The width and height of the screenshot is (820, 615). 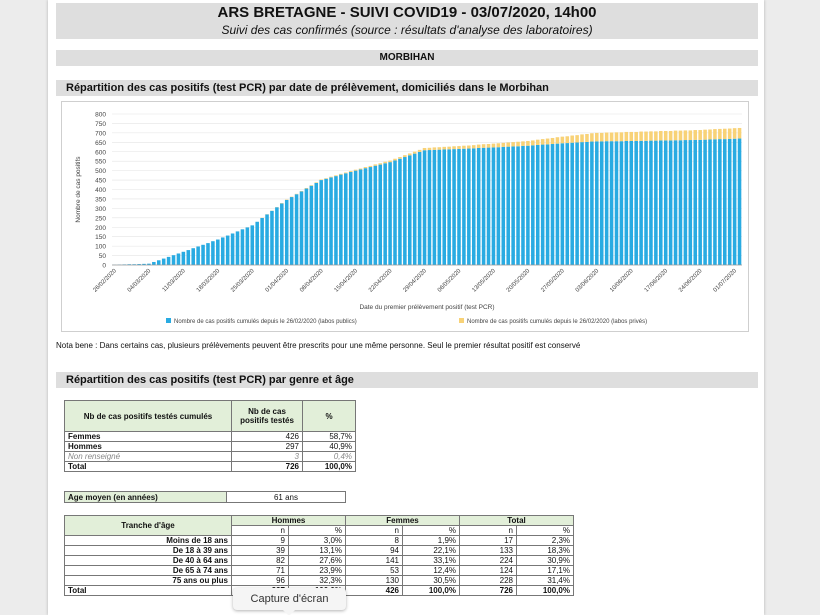 What do you see at coordinates (148, 416) in the screenshot?
I see `table-genre-header-label: Nb de cas positifs testés cumulés` at bounding box center [148, 416].